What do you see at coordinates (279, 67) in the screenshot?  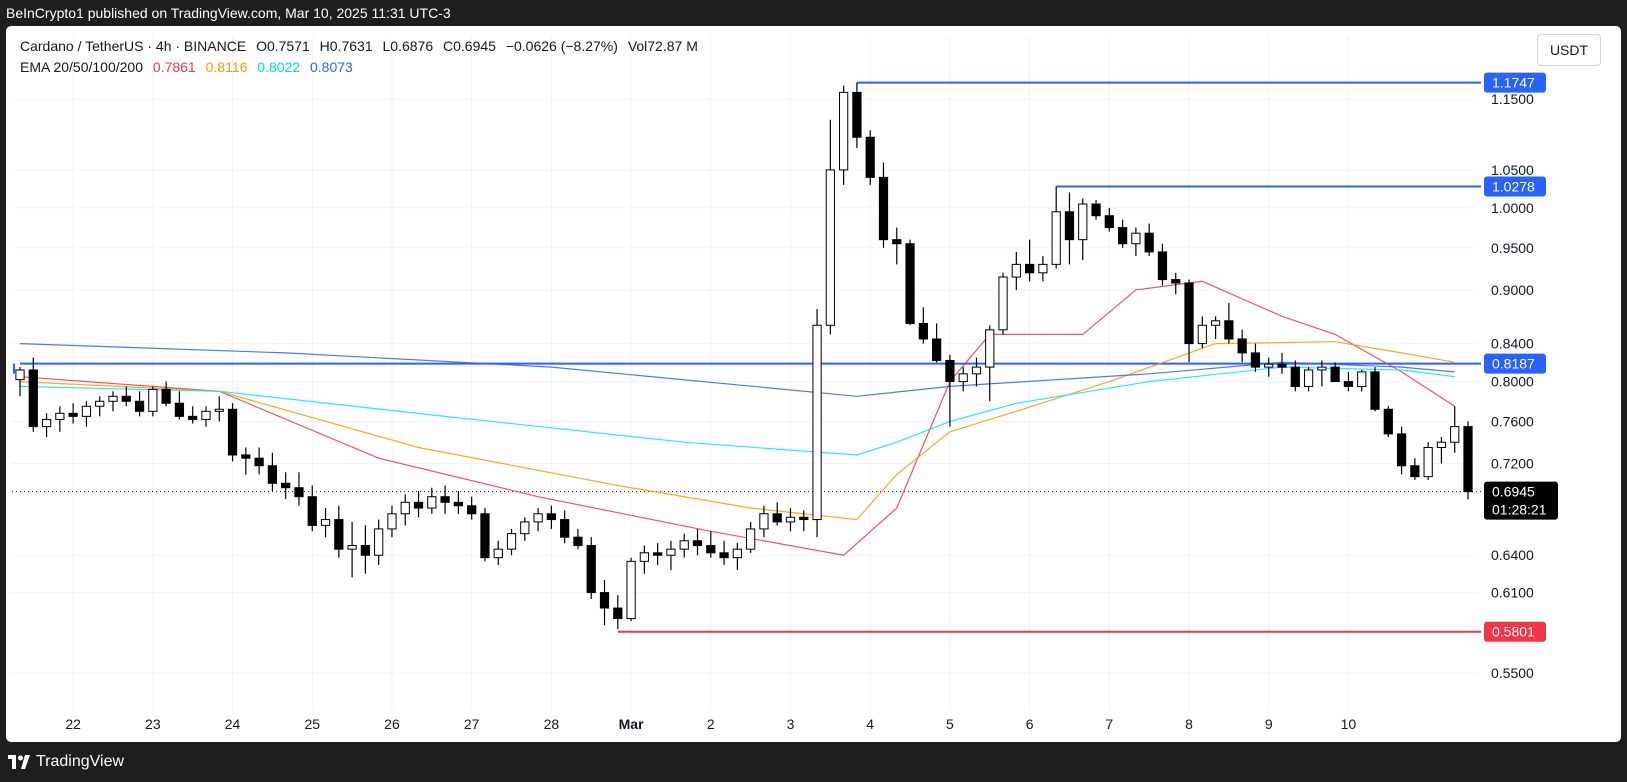 I see `ema100-value: 0.8022` at bounding box center [279, 67].